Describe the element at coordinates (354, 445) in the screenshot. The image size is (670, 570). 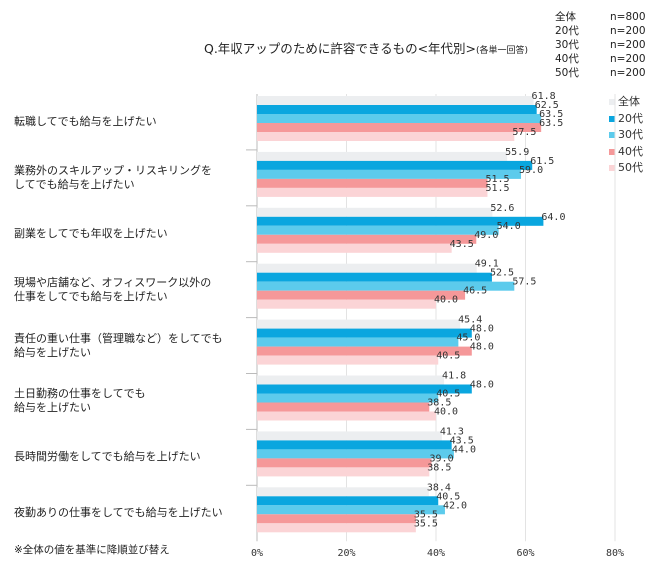
I see `bar-20代-6` at that location.